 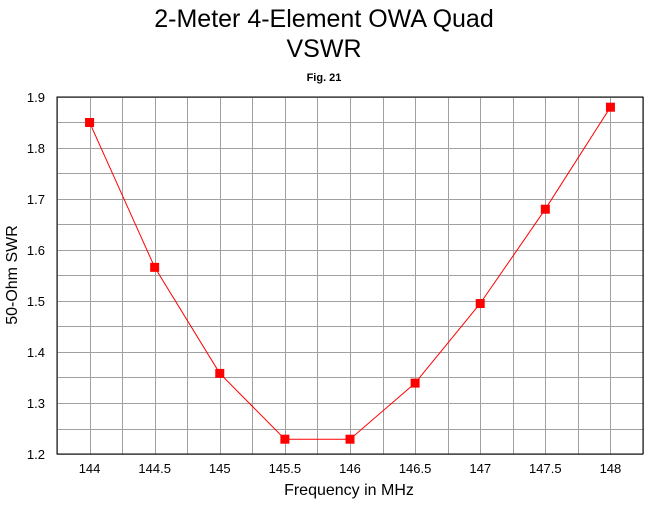 What do you see at coordinates (12, 275) in the screenshot?
I see `y-axis-label: 50-Ohm SWR` at bounding box center [12, 275].